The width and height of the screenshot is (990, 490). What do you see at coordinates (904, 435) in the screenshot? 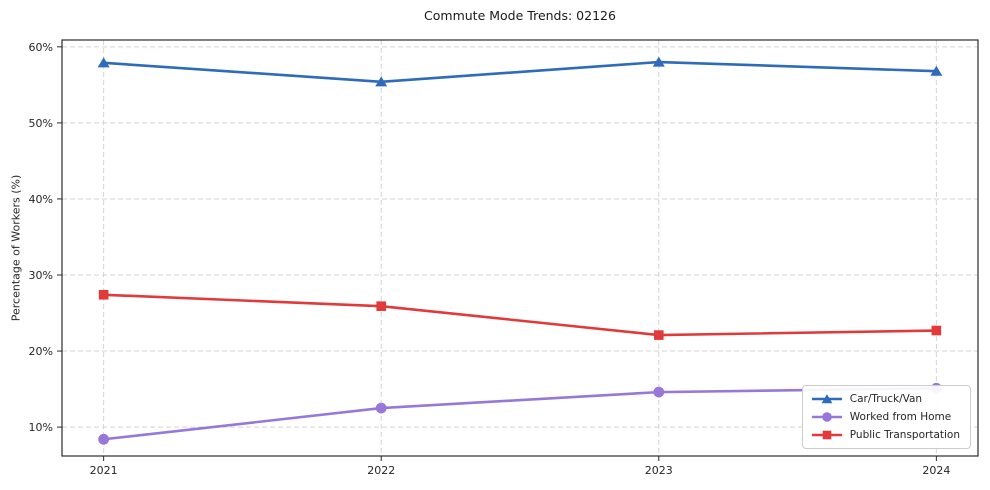
I see `legend-label: Public Transportation` at bounding box center [904, 435].